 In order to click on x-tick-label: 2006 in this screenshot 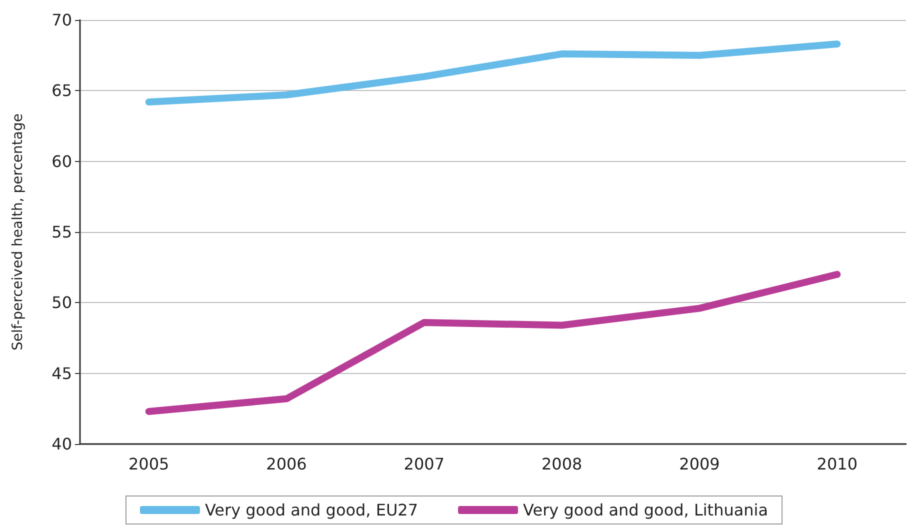, I will do `click(286, 464)`.